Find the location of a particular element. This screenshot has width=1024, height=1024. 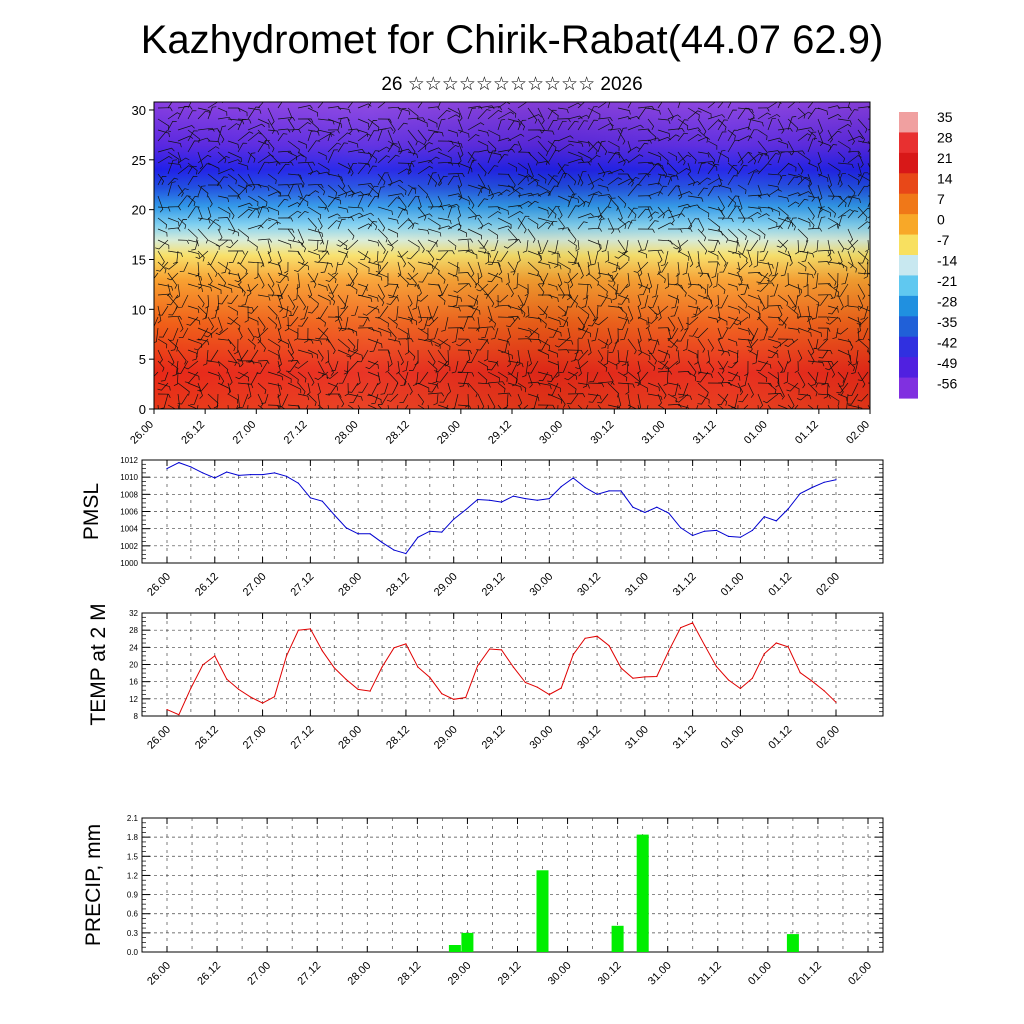

x-tick-label: 28.12 is located at coordinates (398, 433).